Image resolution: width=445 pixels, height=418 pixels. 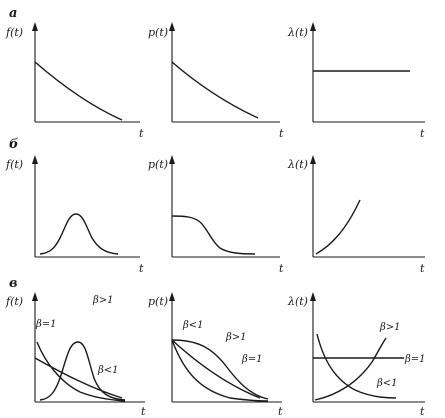 I want to click on panel-a-f: f(t) t, so click(x=74, y=81).